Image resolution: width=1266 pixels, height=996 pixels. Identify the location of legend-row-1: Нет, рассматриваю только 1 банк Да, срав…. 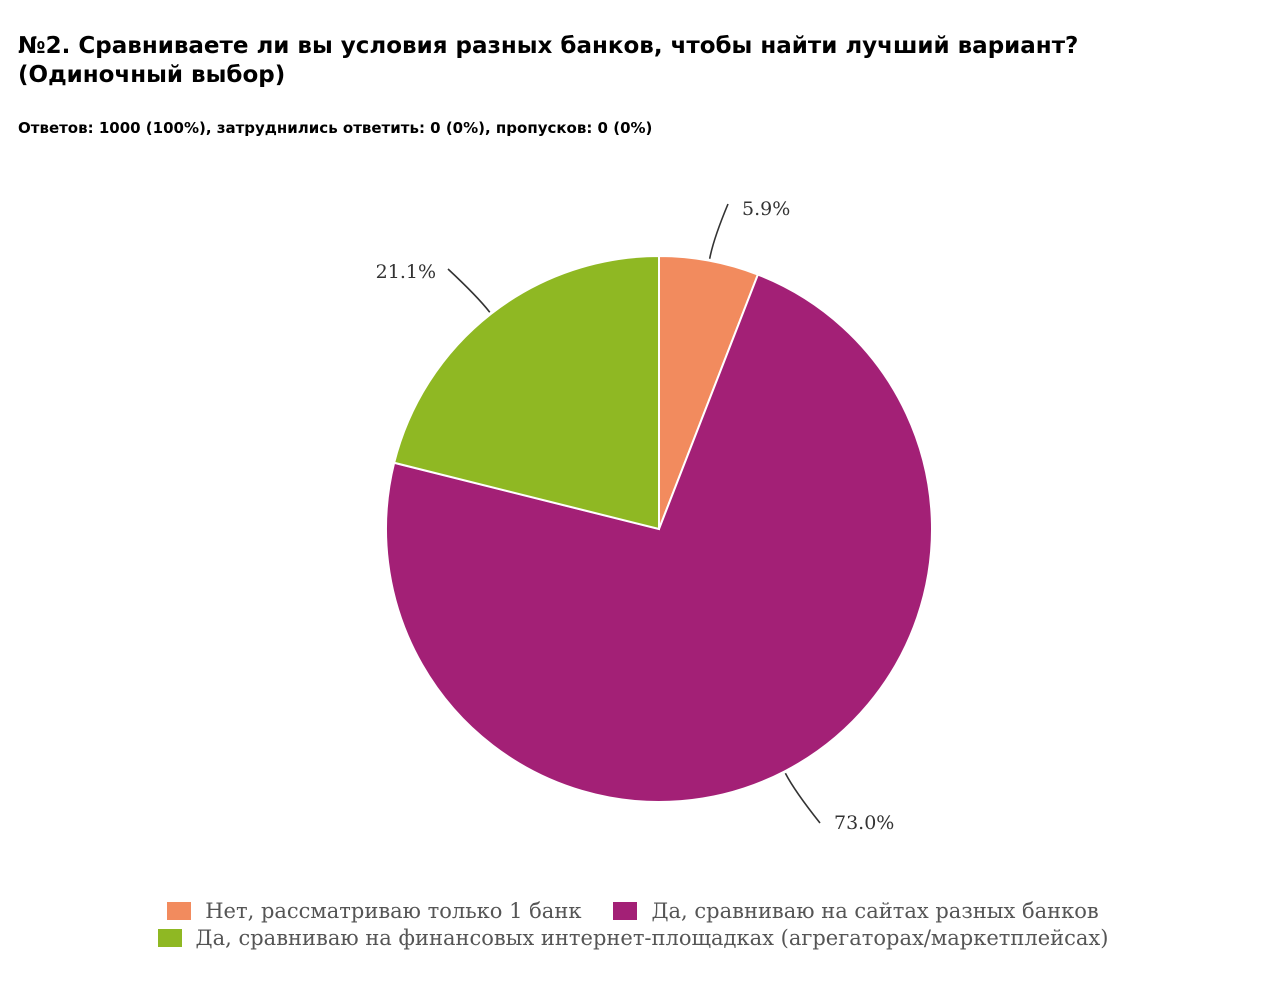
(633, 910).